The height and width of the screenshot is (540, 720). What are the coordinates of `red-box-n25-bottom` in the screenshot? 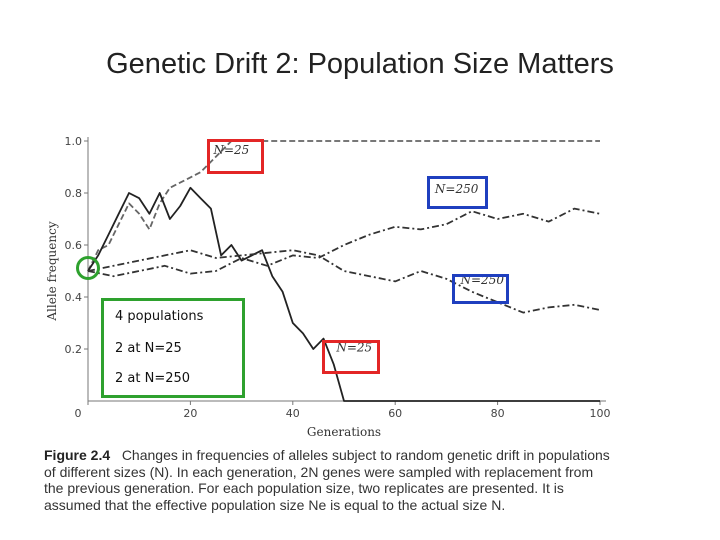 It's located at (351, 357).